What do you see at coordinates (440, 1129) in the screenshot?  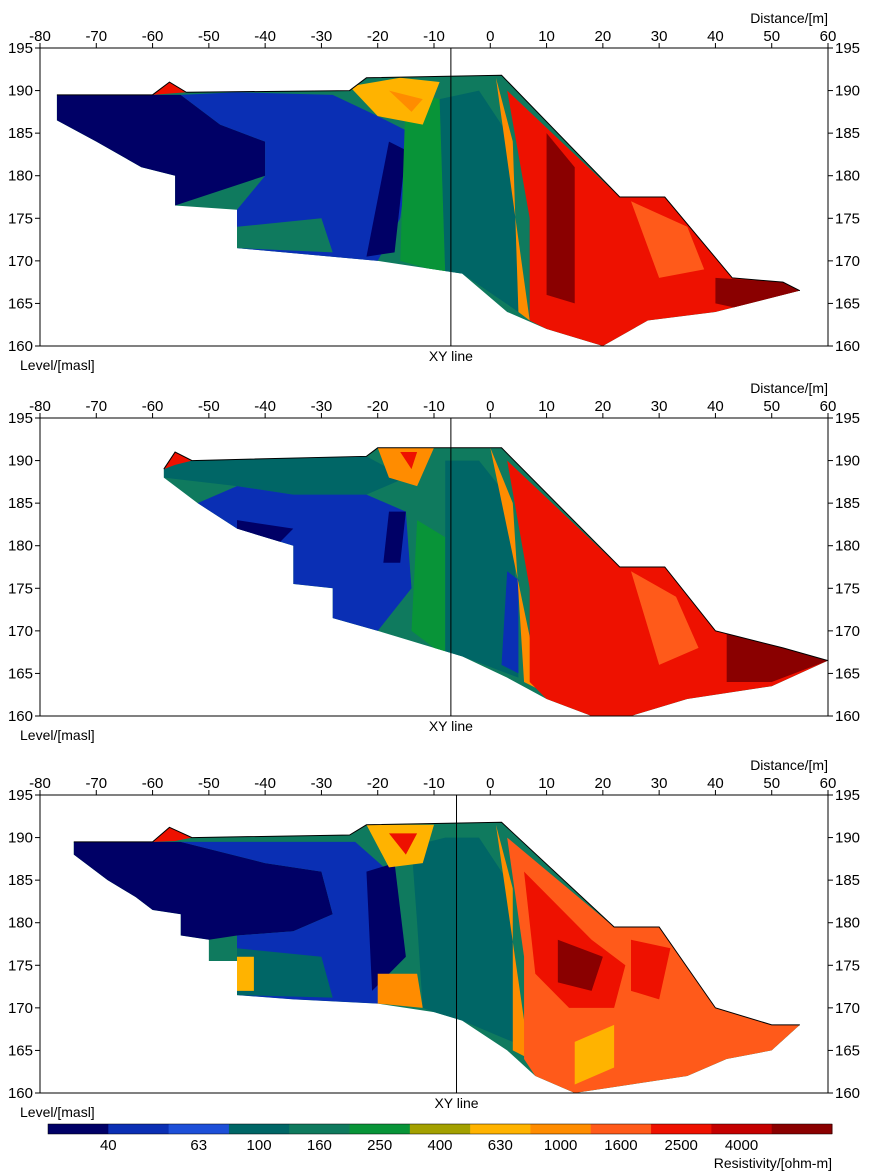 I see `colorbar-frame` at bounding box center [440, 1129].